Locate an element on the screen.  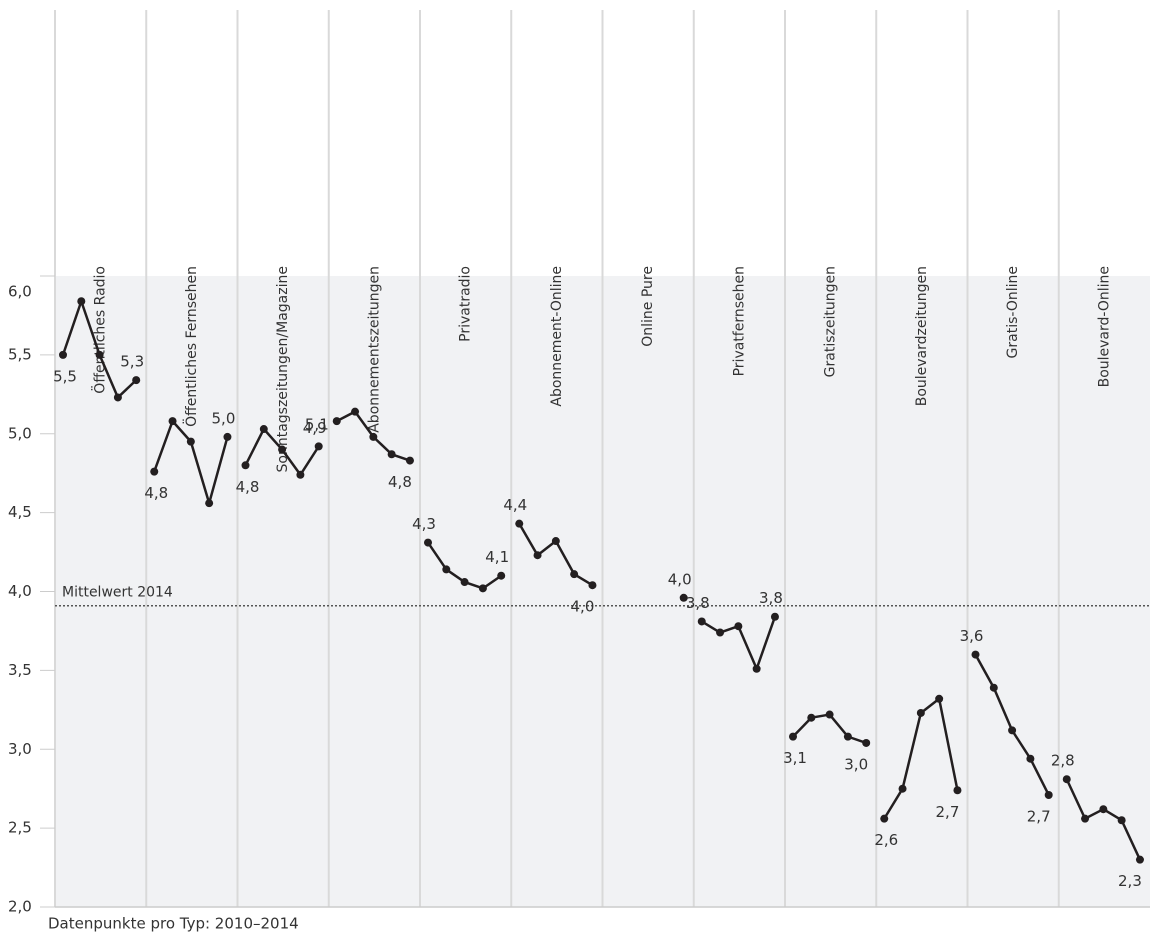
category-label: Öffentliches Fernsehen is located at coordinates (191, 346).